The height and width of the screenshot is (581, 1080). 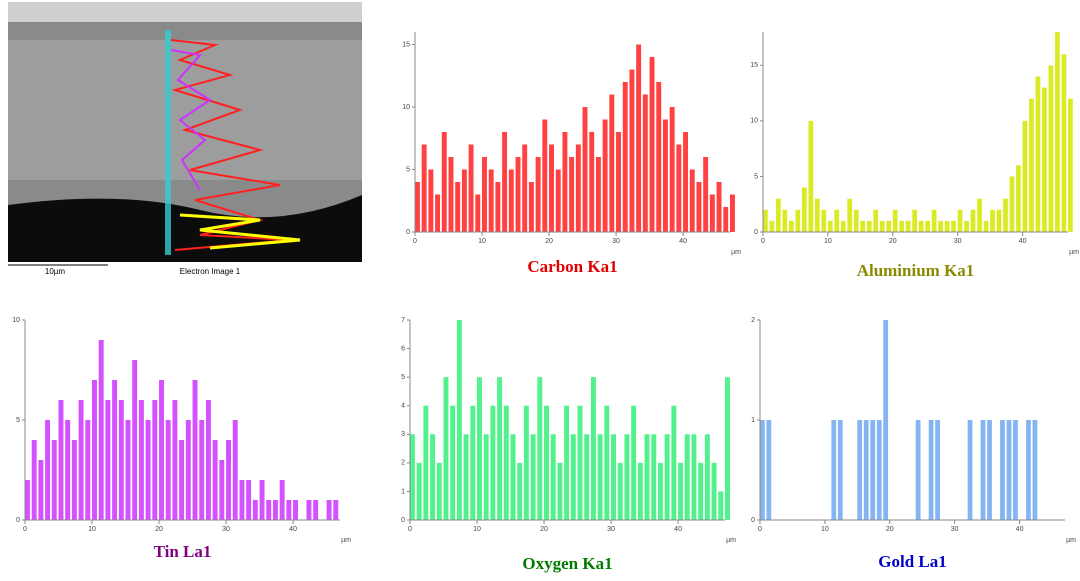 What do you see at coordinates (55, 271) in the screenshot?
I see `scale-label: 10µm` at bounding box center [55, 271].